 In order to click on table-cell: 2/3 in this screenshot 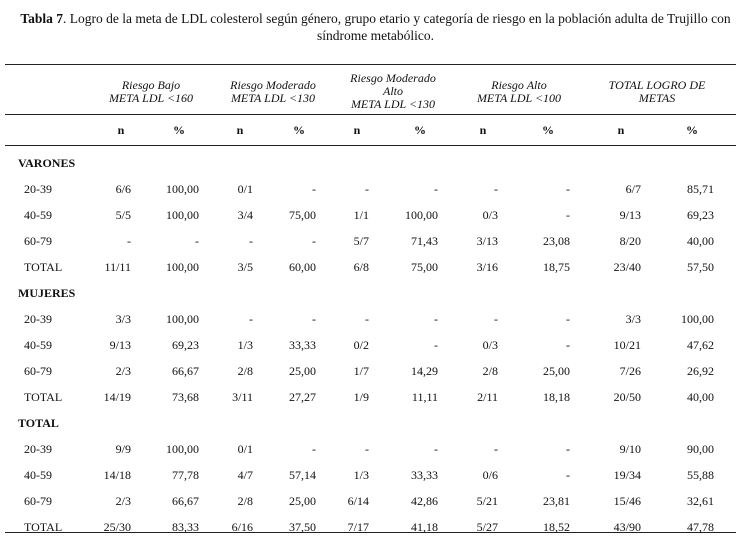, I will do `click(123, 371)`.